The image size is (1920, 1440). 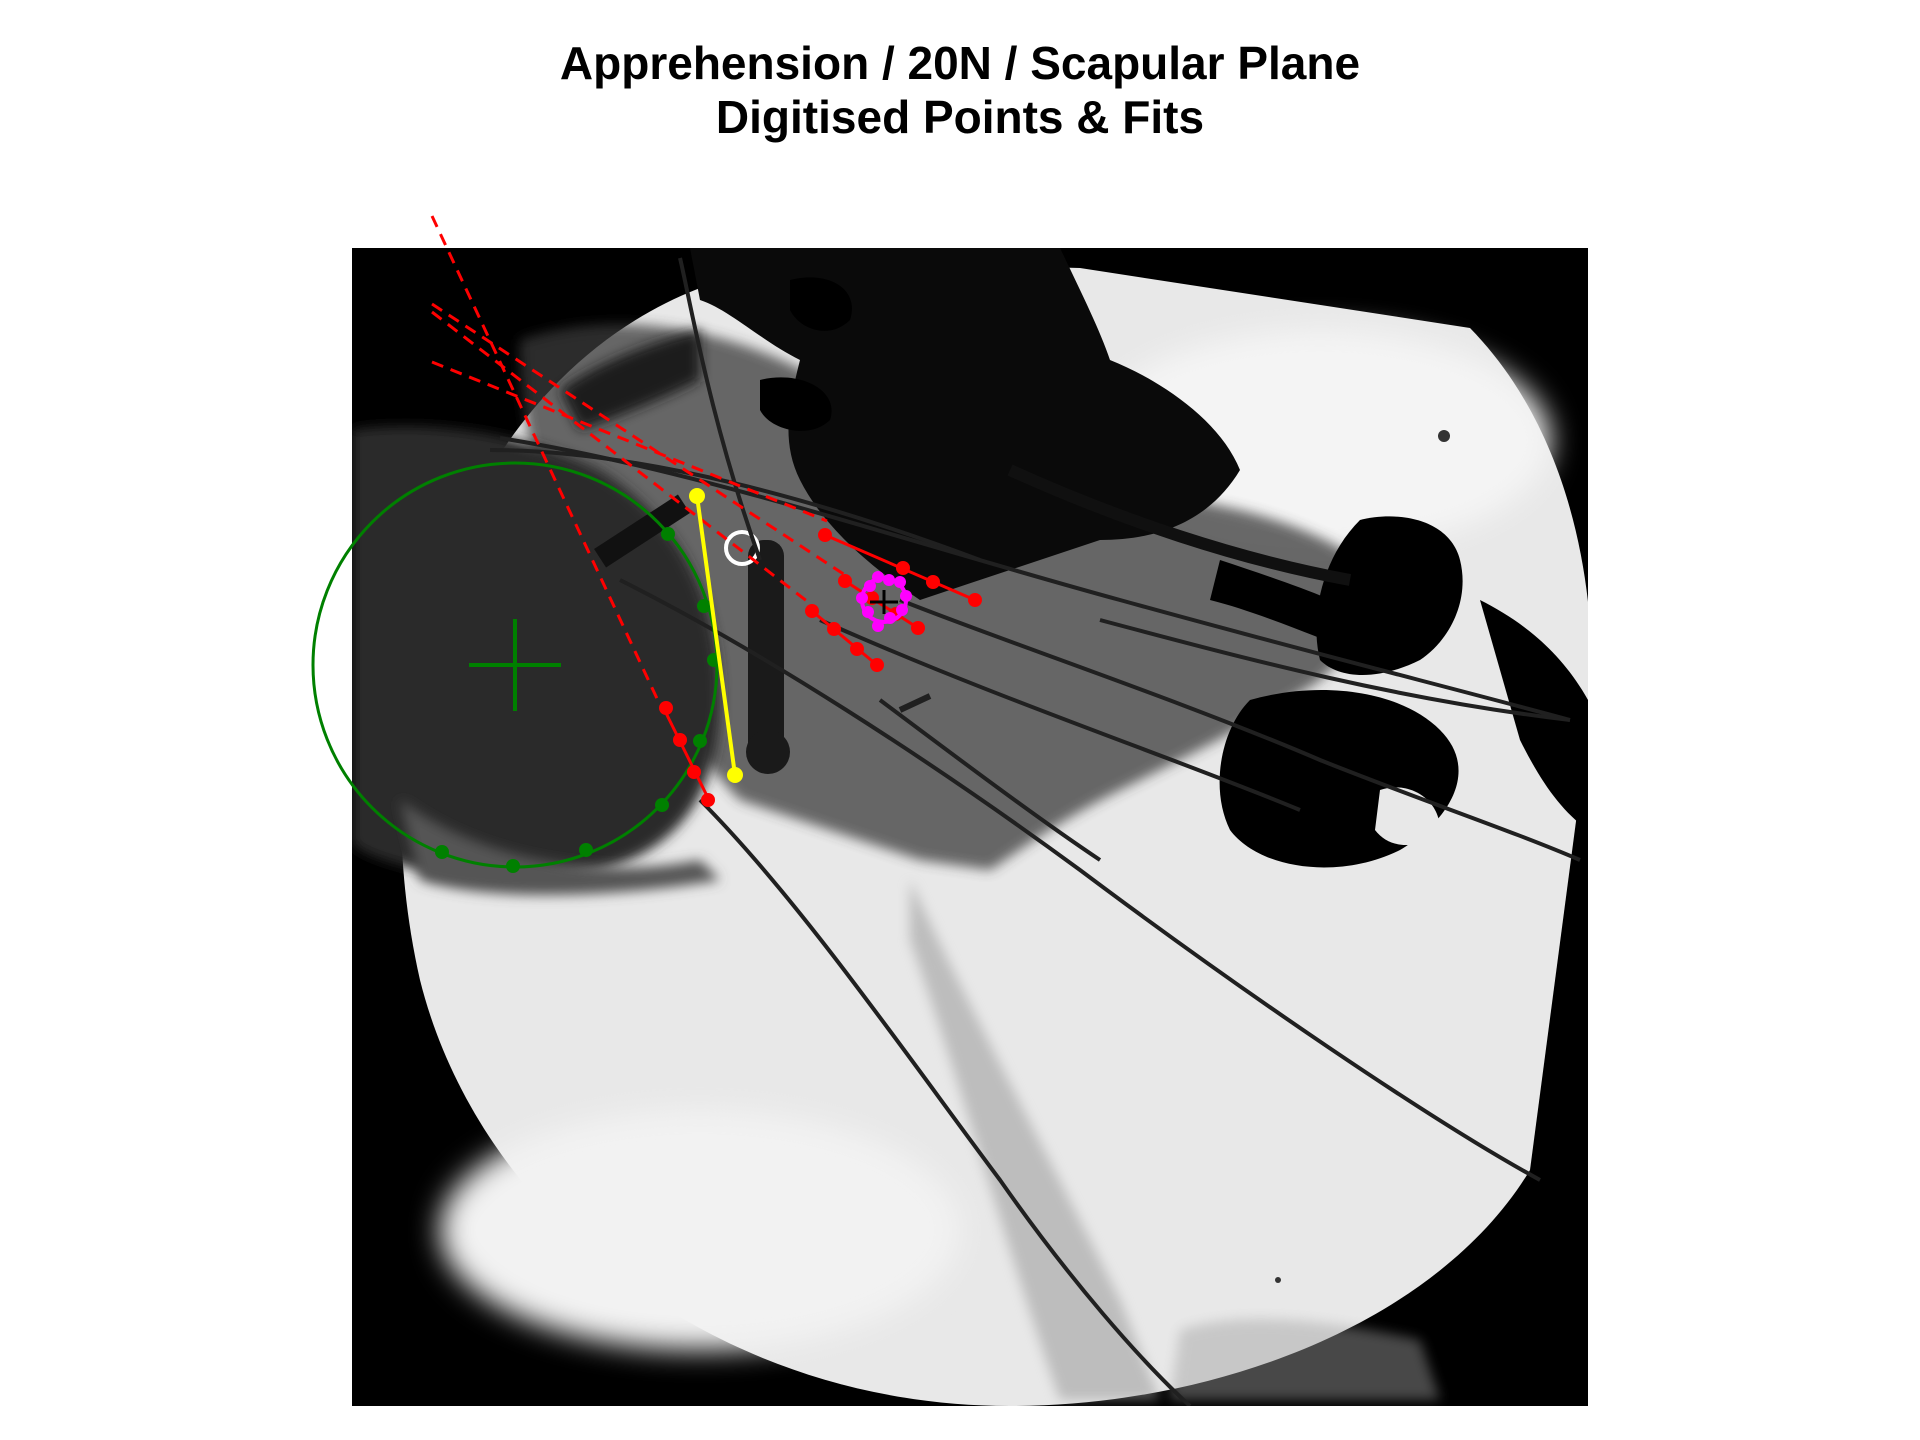 I want to click on line-fit-extensions, so click(x=638, y=460).